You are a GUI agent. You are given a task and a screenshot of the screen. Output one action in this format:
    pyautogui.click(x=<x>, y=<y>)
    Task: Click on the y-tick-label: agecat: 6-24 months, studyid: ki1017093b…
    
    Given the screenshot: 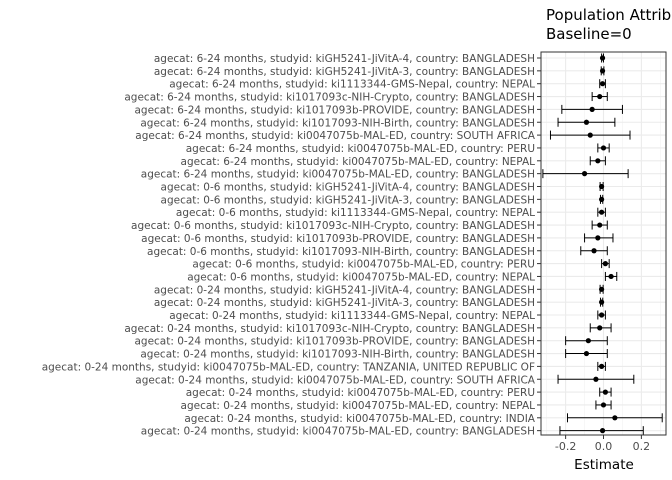 What is the action you would take?
    pyautogui.click(x=334, y=110)
    